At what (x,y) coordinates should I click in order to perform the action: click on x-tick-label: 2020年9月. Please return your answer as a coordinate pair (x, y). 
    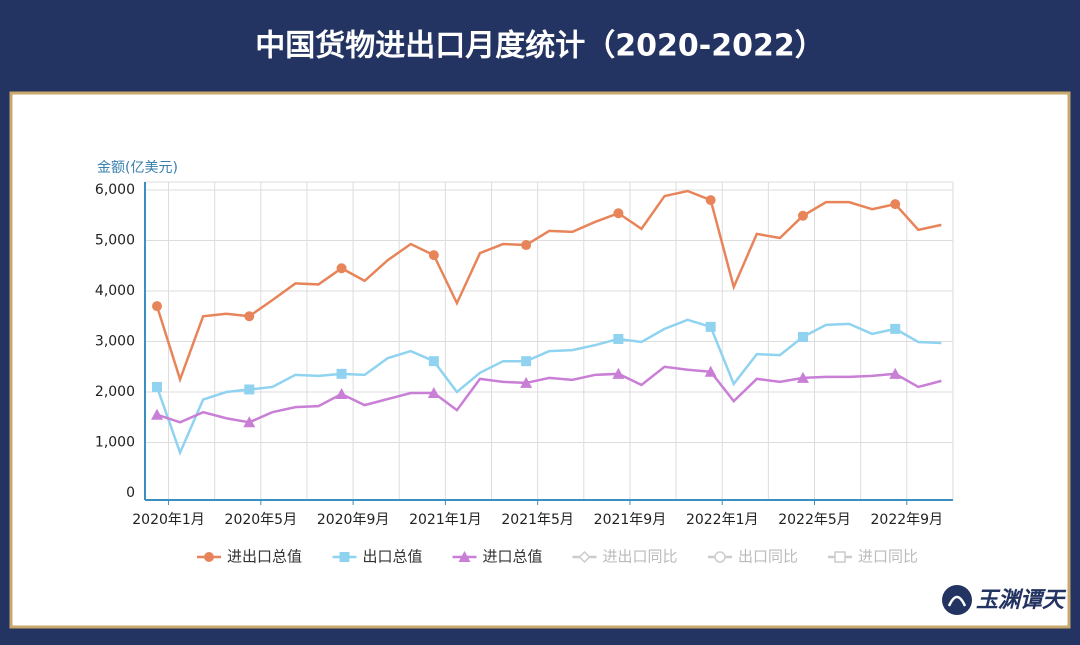
    Looking at the image, I should click on (353, 520).